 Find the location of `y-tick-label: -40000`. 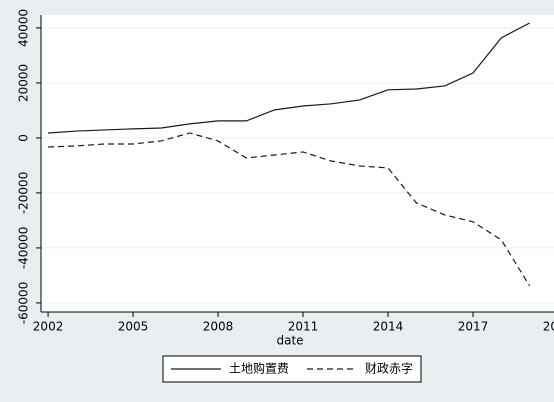

y-tick-label: -40000 is located at coordinates (24, 248).